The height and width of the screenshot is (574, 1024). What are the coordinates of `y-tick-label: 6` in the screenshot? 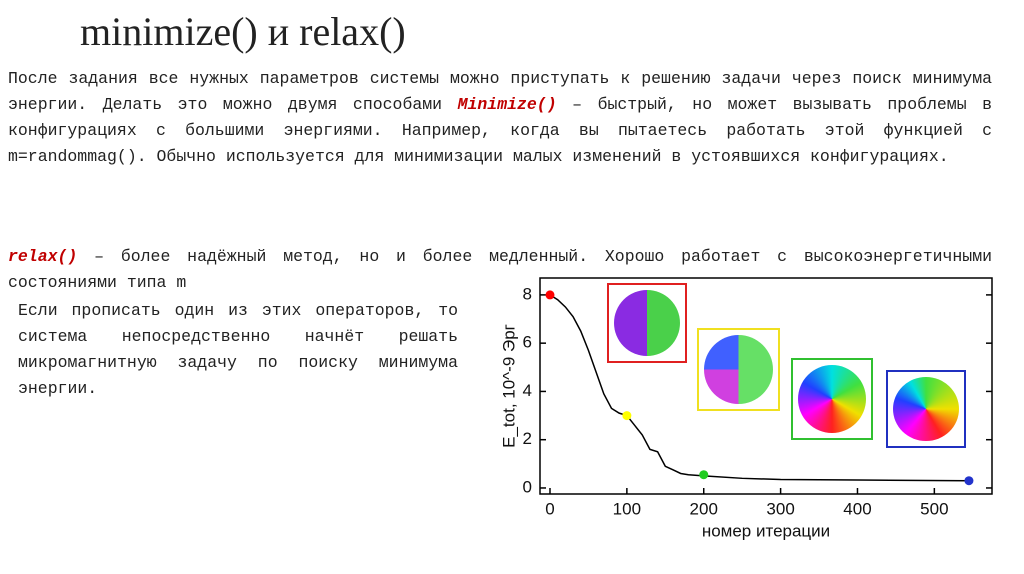 It's located at (527, 342).